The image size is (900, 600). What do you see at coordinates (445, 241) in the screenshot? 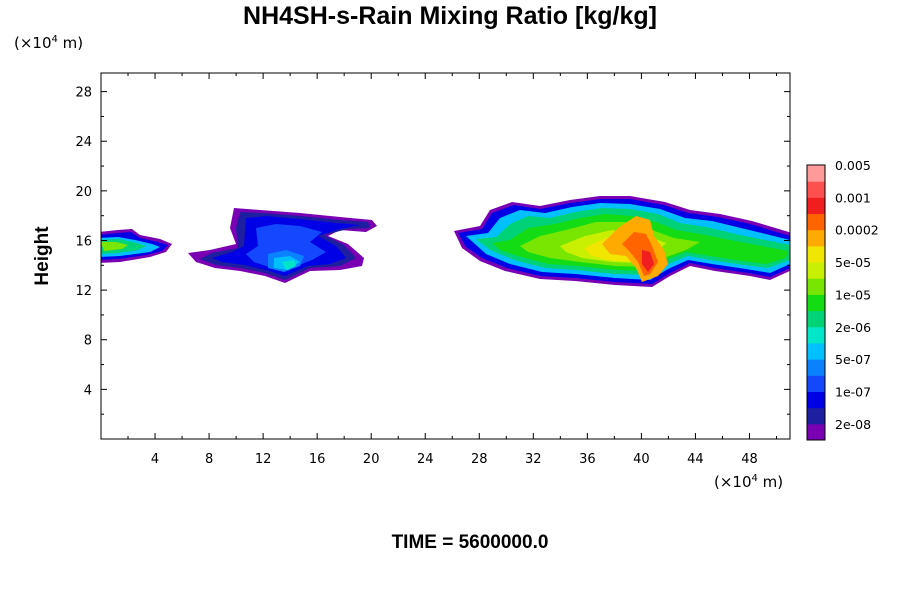
I see `field-layer` at bounding box center [445, 241].